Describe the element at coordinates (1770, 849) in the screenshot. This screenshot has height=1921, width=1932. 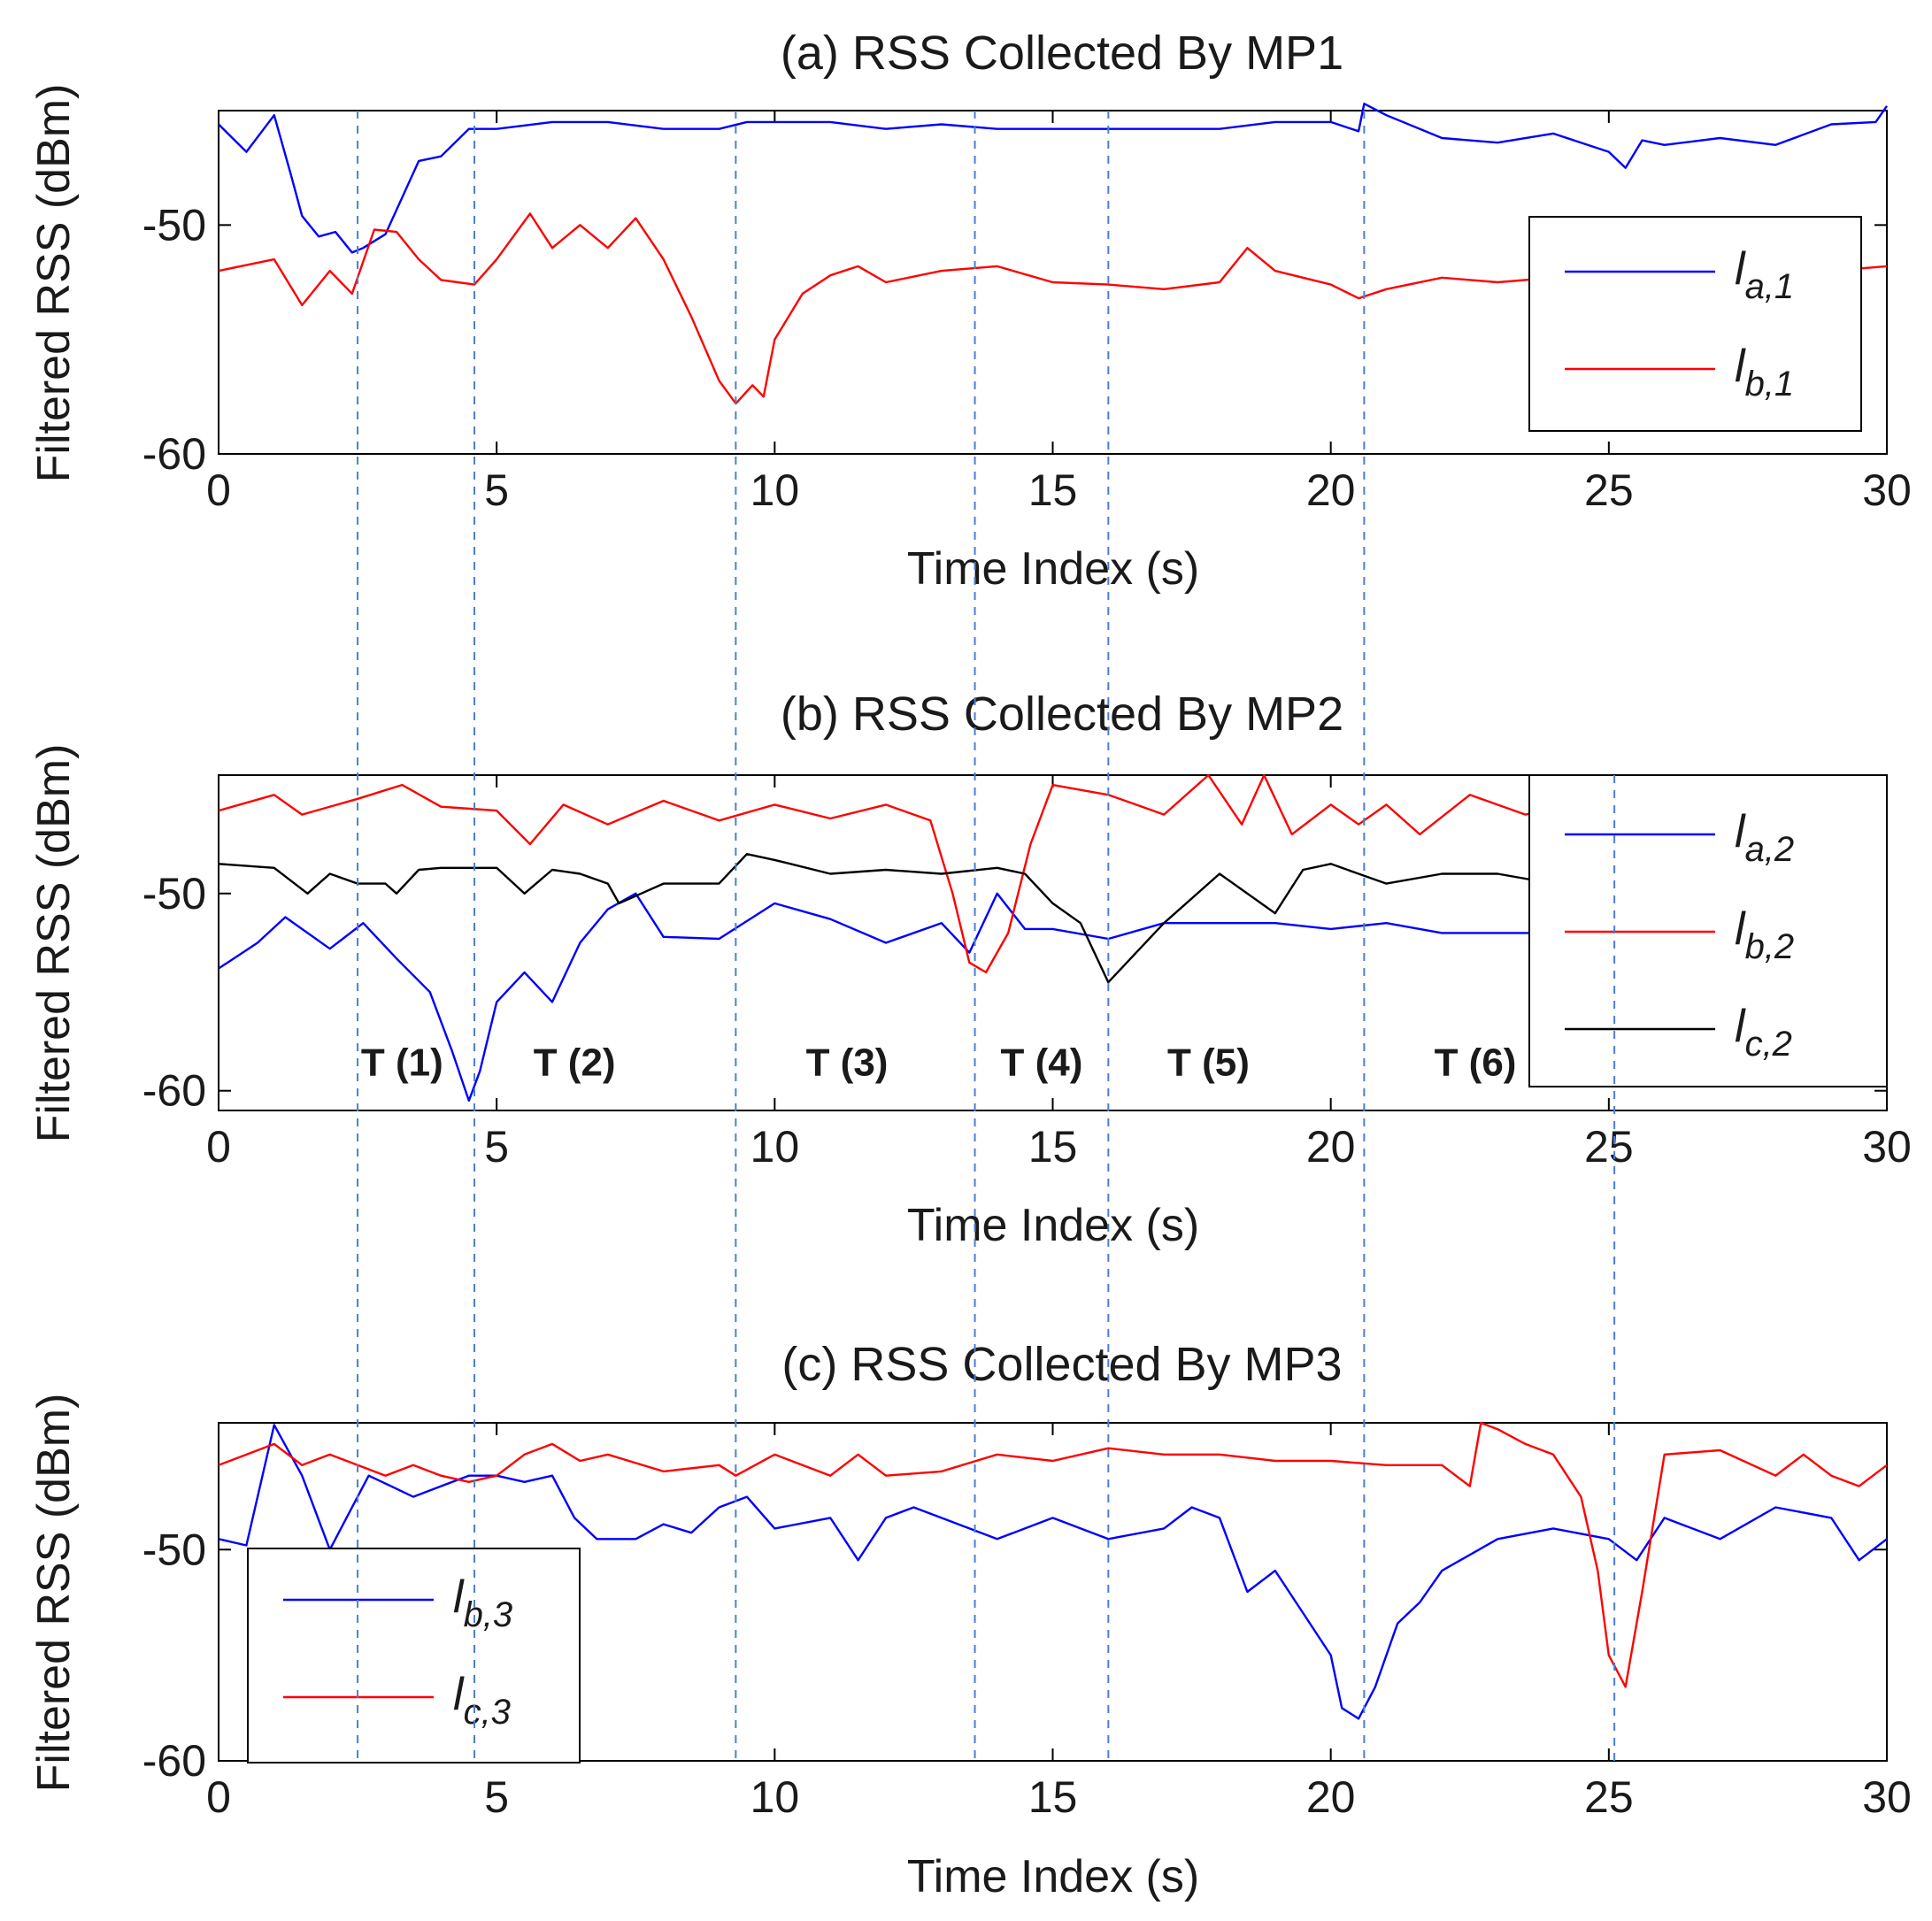
I see `legend-label-subscript: a,2` at that location.